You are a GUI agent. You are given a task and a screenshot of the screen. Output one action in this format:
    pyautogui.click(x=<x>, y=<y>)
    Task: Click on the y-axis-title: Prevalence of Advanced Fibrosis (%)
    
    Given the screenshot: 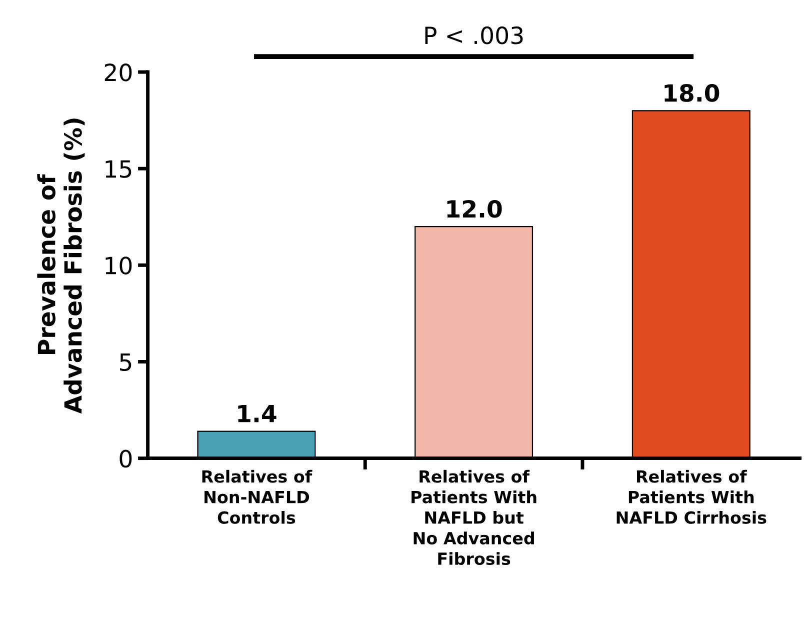 What is the action you would take?
    pyautogui.click(x=61, y=266)
    